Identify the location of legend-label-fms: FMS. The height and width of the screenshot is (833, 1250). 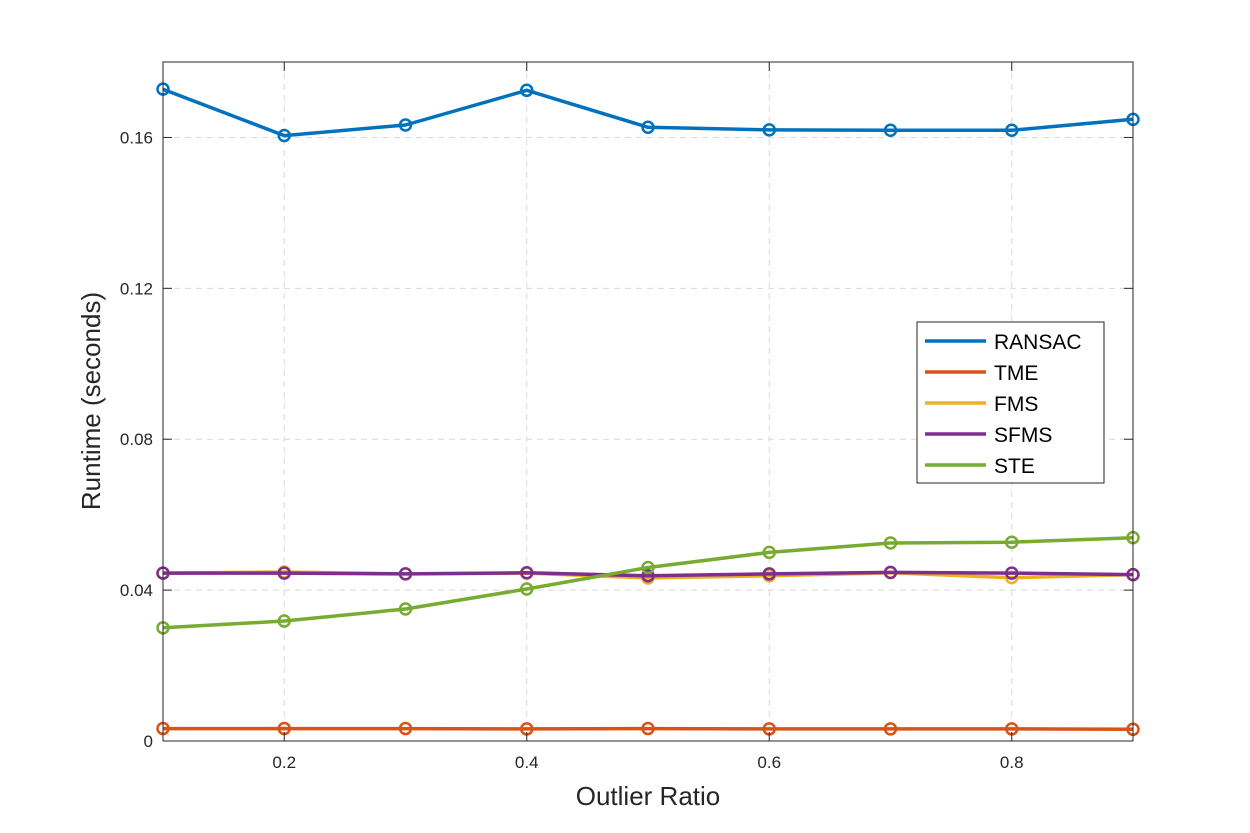
(1016, 404).